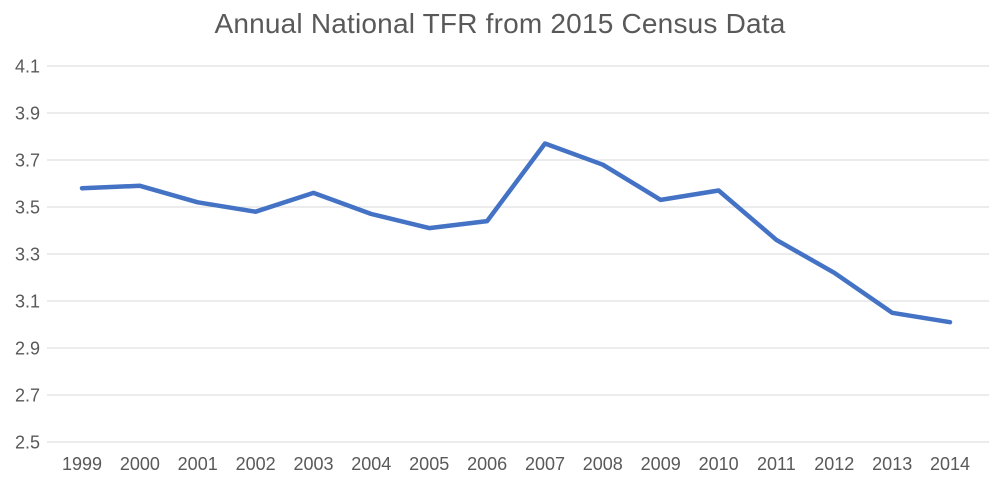 This screenshot has width=1000, height=484. Describe the element at coordinates (719, 464) in the screenshot. I see `x-tick-label: 2010` at that location.